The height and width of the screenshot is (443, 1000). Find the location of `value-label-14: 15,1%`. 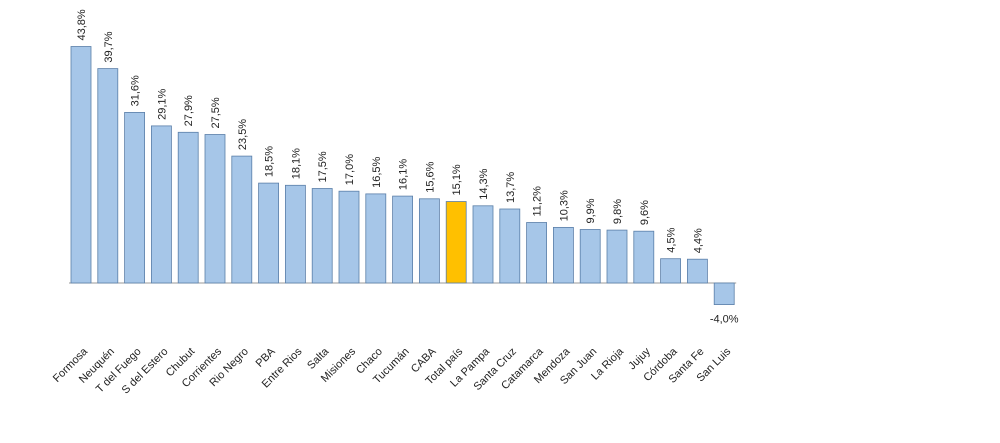

value-label-14: 15,1% is located at coordinates (457, 179).